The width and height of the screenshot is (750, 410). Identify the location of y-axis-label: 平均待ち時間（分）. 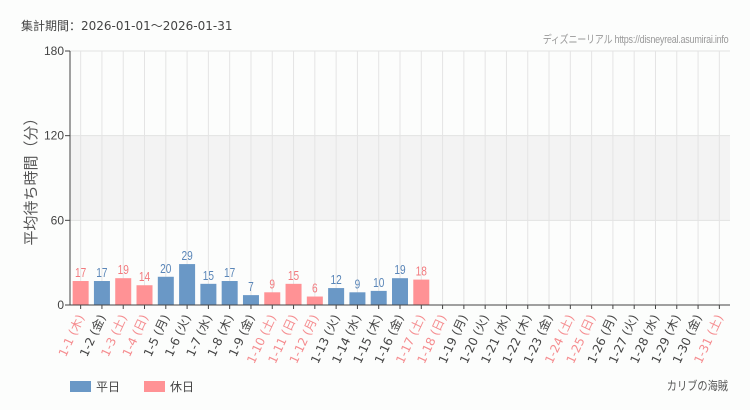
(31, 177).